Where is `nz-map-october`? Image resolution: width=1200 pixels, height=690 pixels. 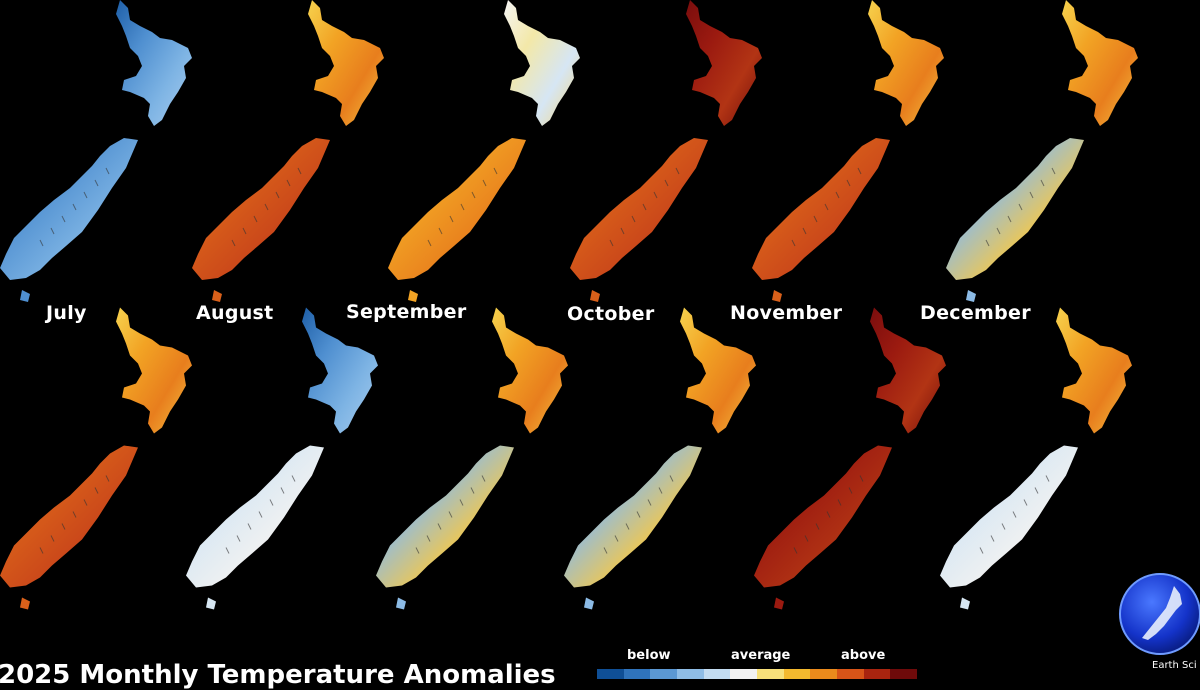
nz-map-october is located at coordinates (666, 151).